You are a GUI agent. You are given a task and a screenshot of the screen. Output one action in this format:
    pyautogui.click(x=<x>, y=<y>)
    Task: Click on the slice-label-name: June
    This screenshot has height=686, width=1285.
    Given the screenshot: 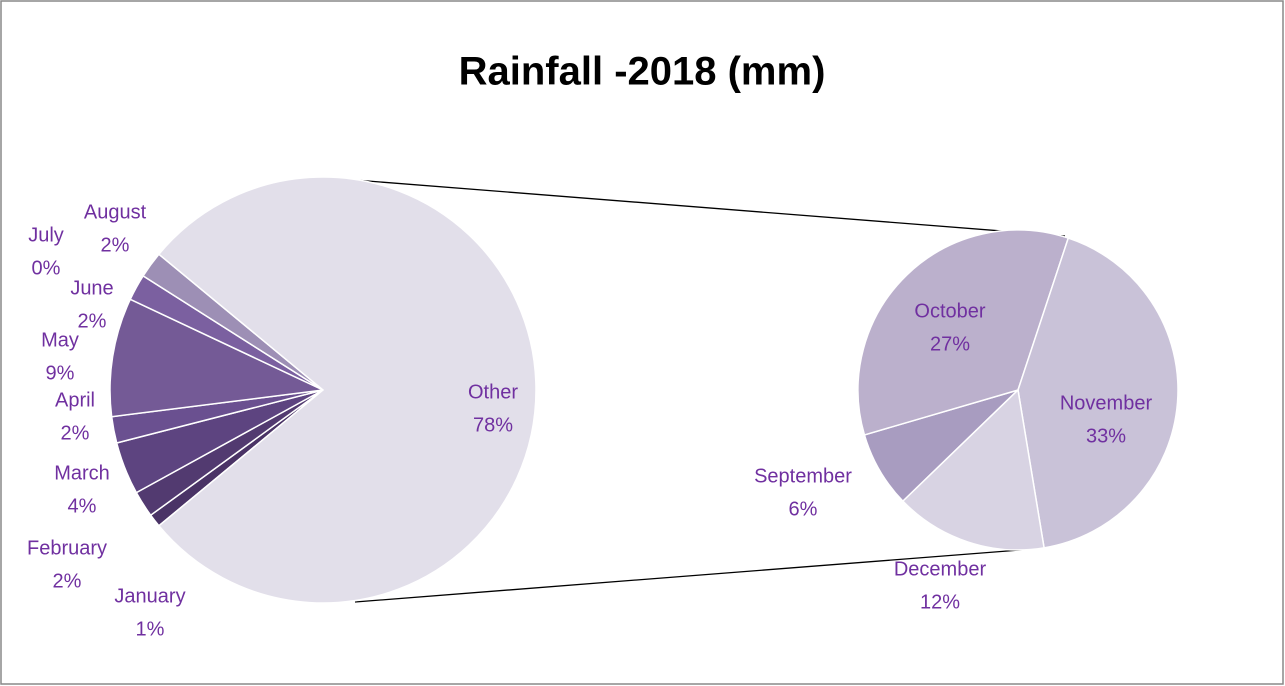 What is the action you would take?
    pyautogui.click(x=91, y=288)
    